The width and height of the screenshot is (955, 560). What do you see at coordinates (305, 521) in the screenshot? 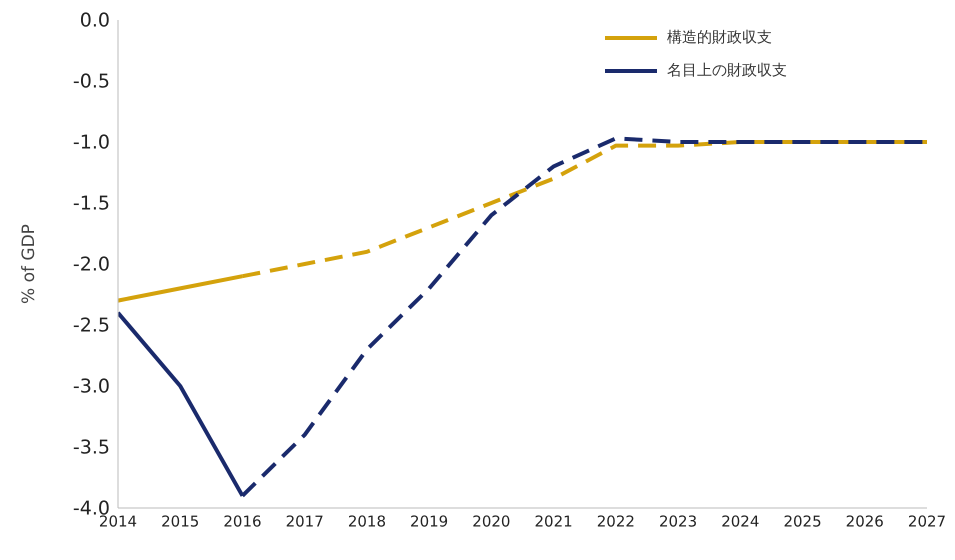
I see `x-tick-label: 2017` at bounding box center [305, 521].